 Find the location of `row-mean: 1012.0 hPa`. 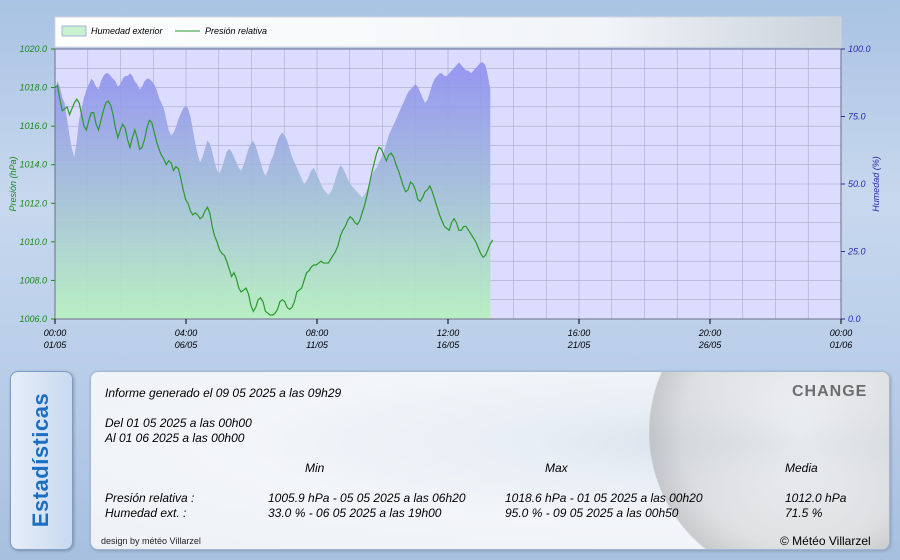

row-mean: 1012.0 hPa is located at coordinates (816, 498).